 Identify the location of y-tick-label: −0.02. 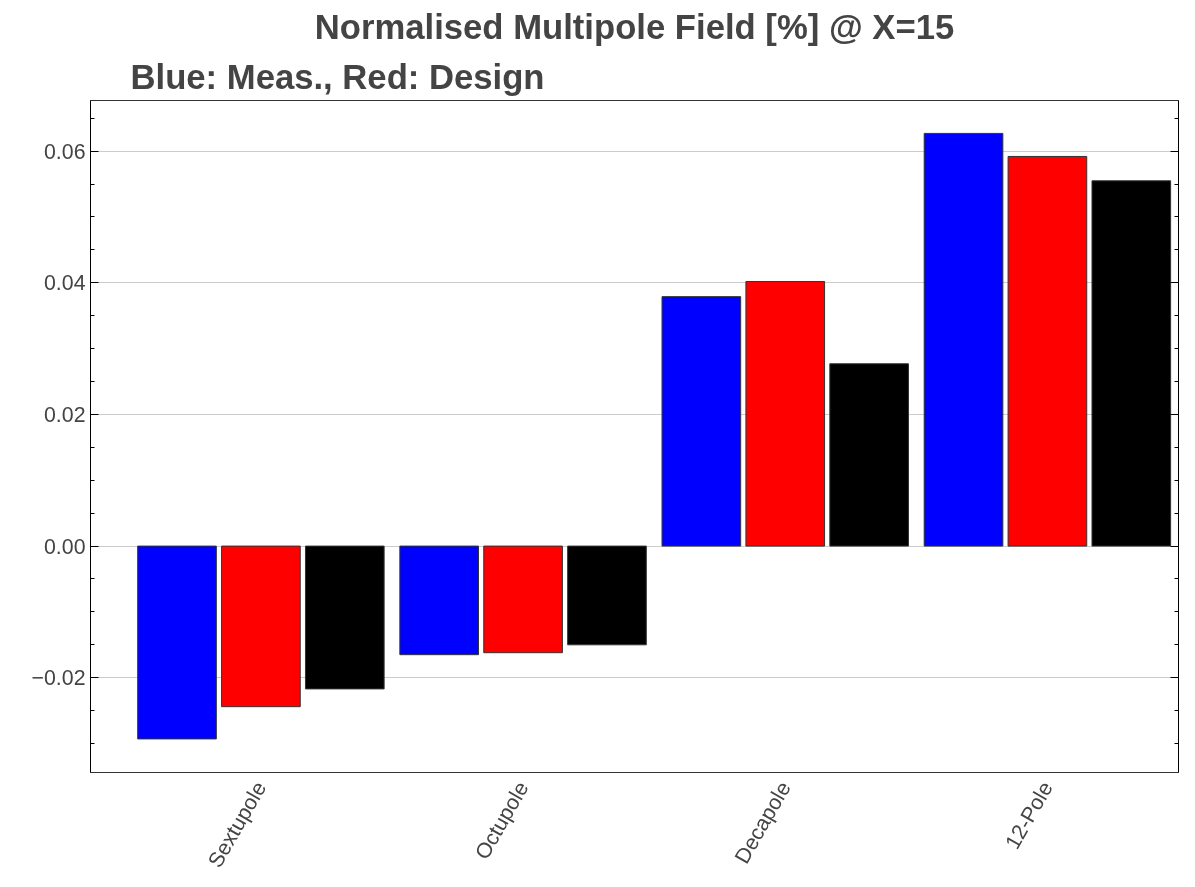
(58, 678).